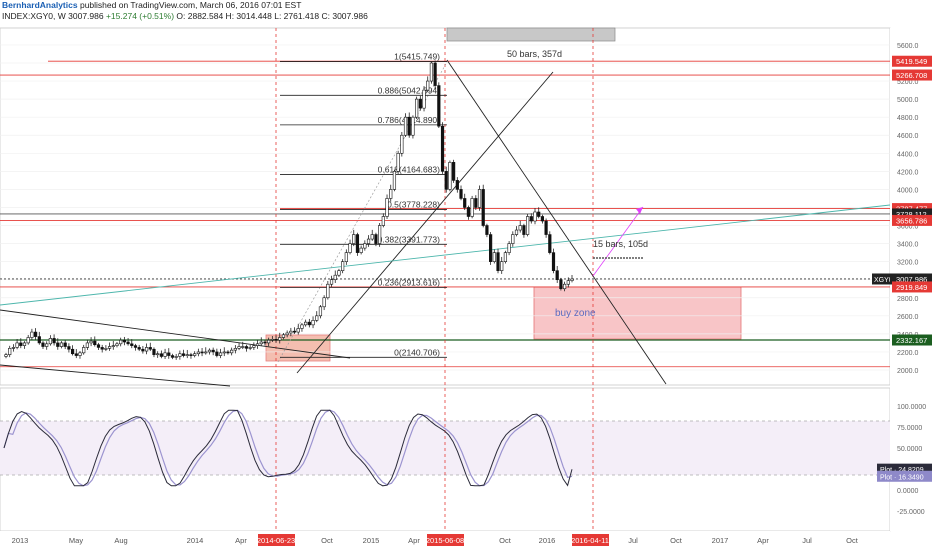 Image resolution: width=932 pixels, height=550 pixels. I want to click on osc-tick-label: 0.0000, so click(908, 491).